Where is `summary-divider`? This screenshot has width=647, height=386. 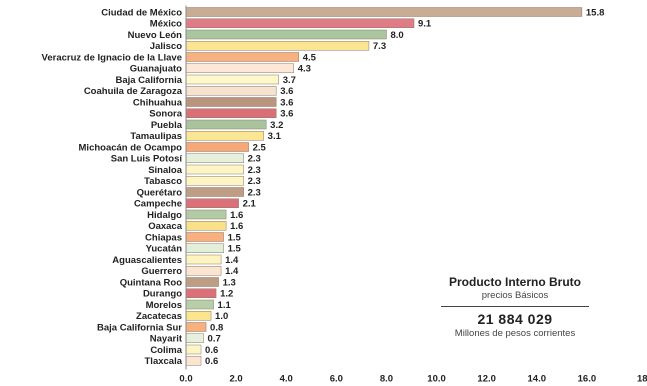 summary-divider is located at coordinates (515, 306).